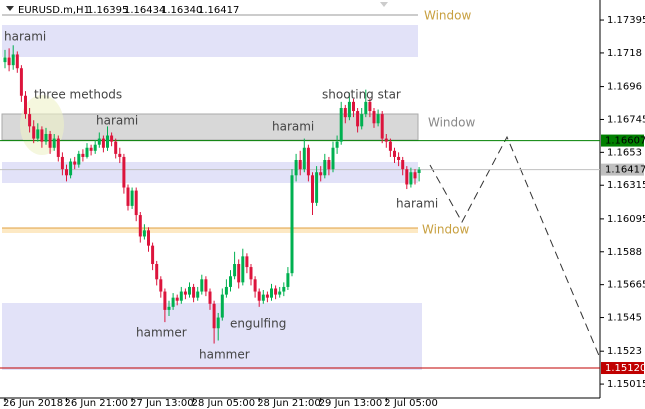 Image resolution: width=645 pixels, height=409 pixels. What do you see at coordinates (626, 384) in the screenshot?
I see `y-tick-label: 1.15015` at bounding box center [626, 384].